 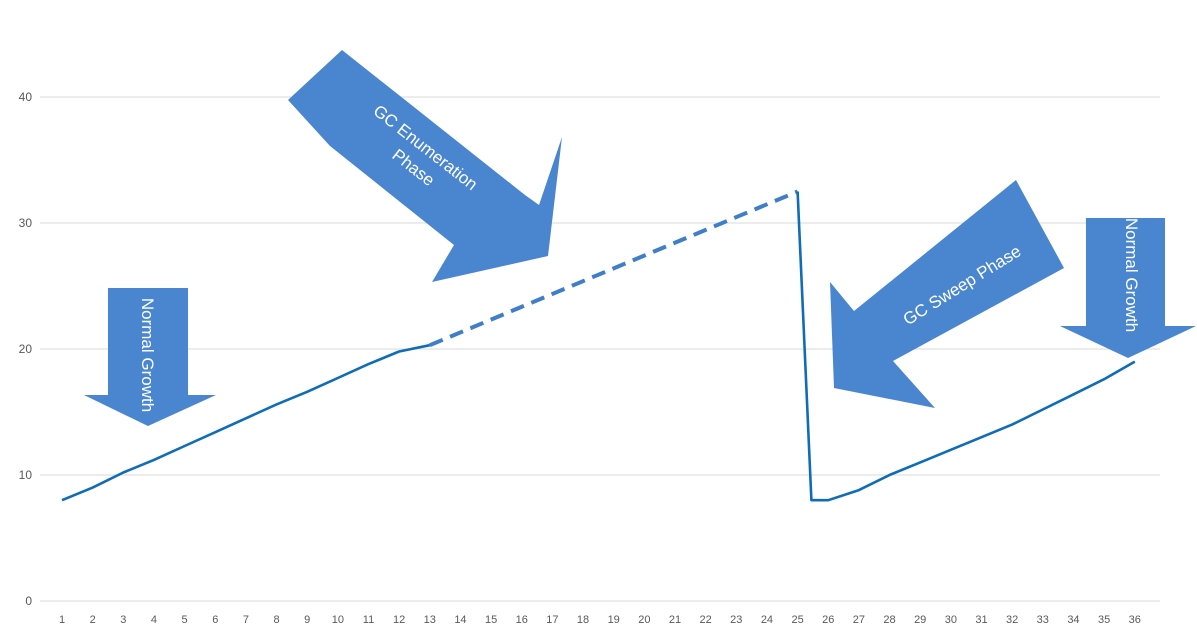 What do you see at coordinates (1135, 620) in the screenshot?
I see `x-tick-label: 36` at bounding box center [1135, 620].